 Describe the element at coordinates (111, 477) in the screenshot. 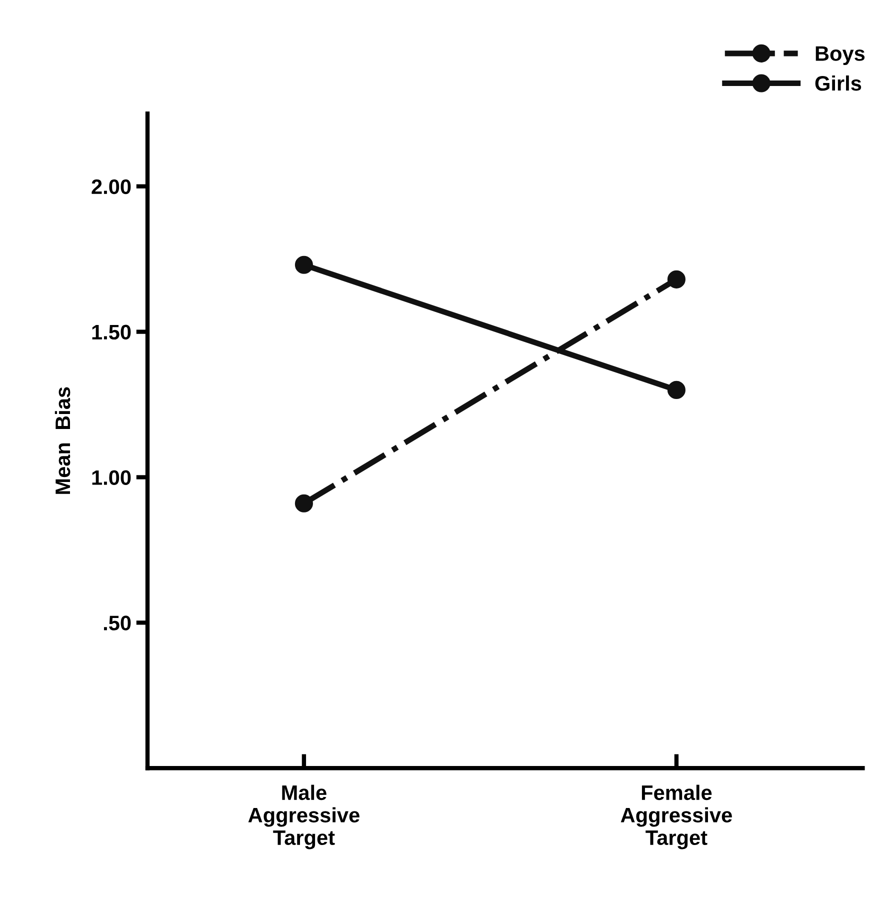

I see `y-tick-label: 1.00` at that location.